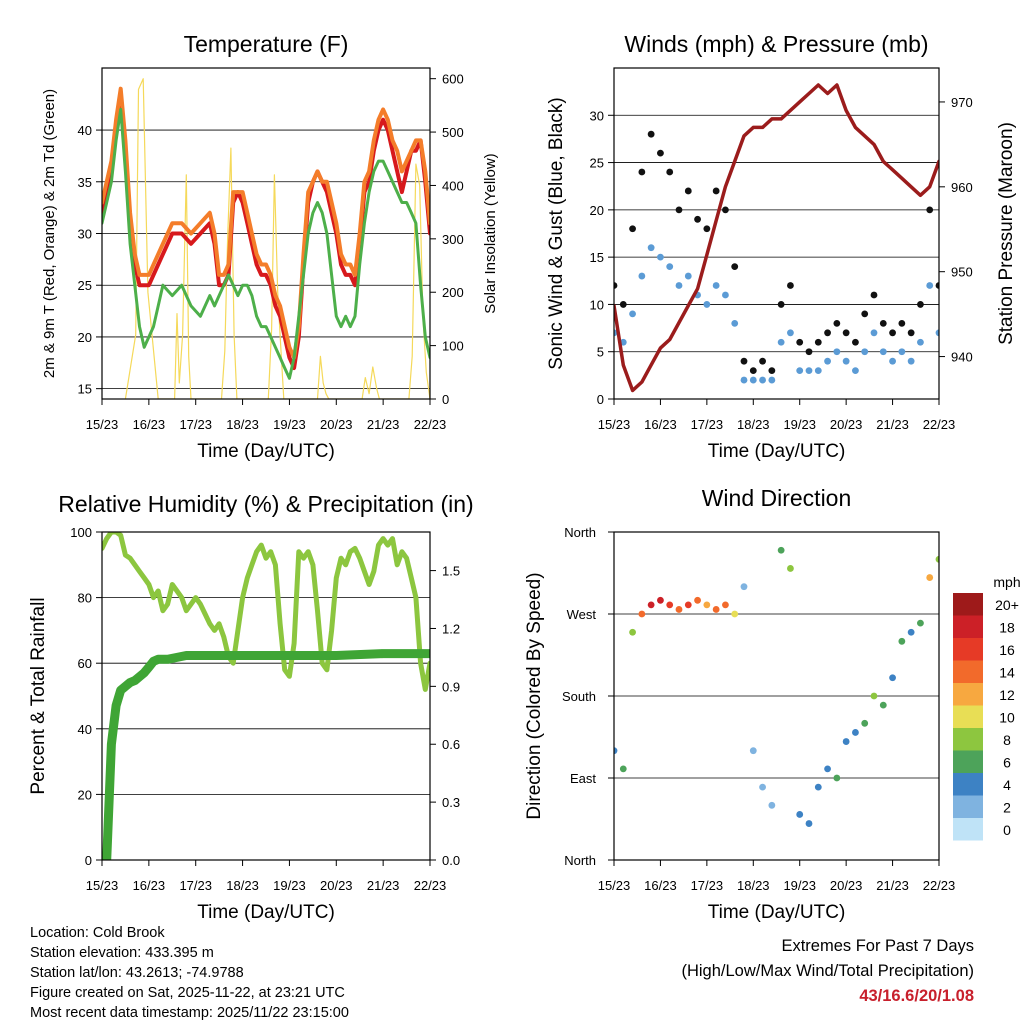 The height and width of the screenshot is (1024, 1024). Describe the element at coordinates (266, 243) in the screenshot. I see `chart1-series-2m-td-line` at that location.